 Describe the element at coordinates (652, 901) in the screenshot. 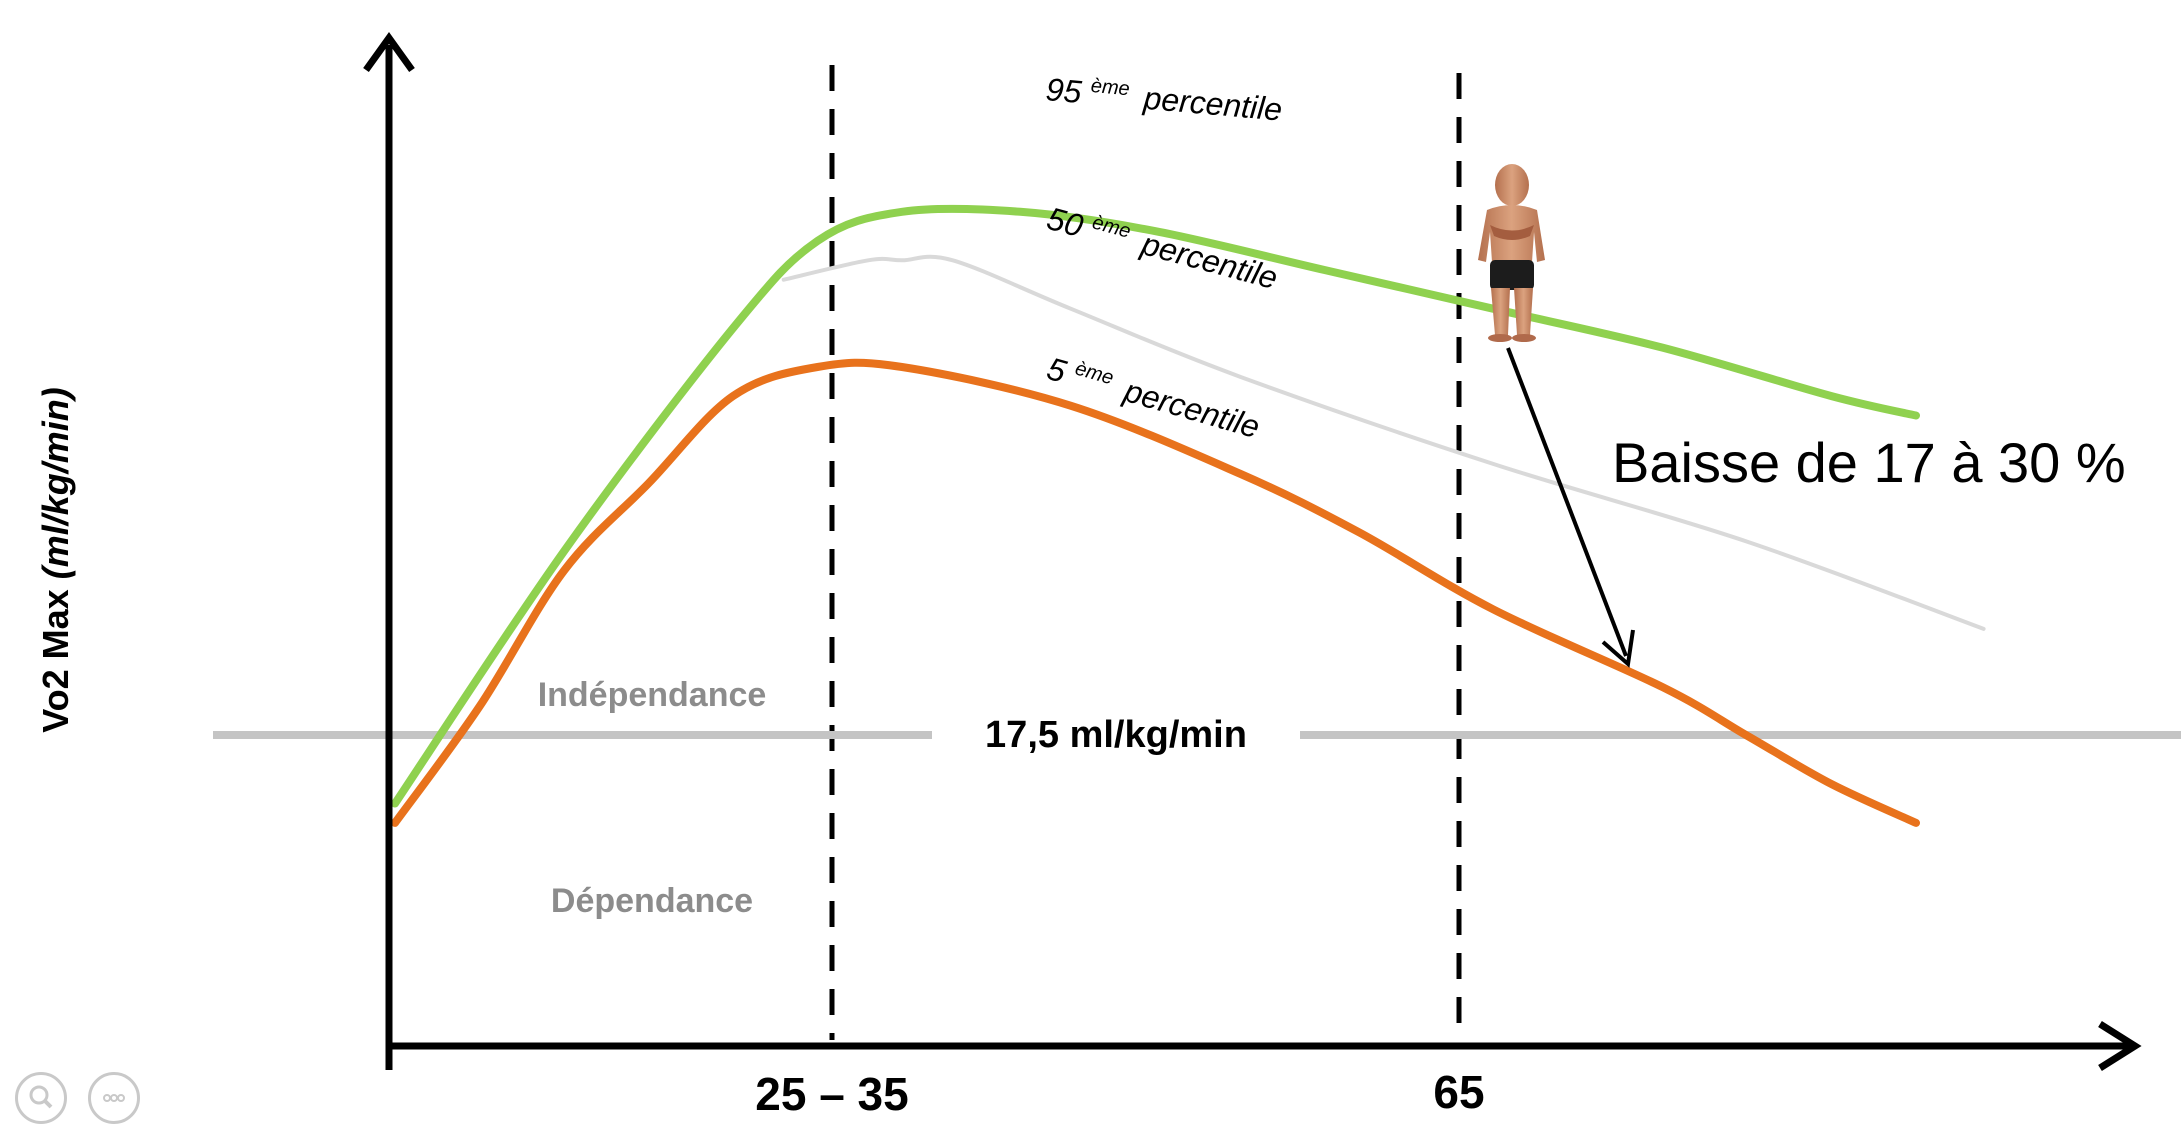

I see `zone-label-dependance: Dépendance` at that location.